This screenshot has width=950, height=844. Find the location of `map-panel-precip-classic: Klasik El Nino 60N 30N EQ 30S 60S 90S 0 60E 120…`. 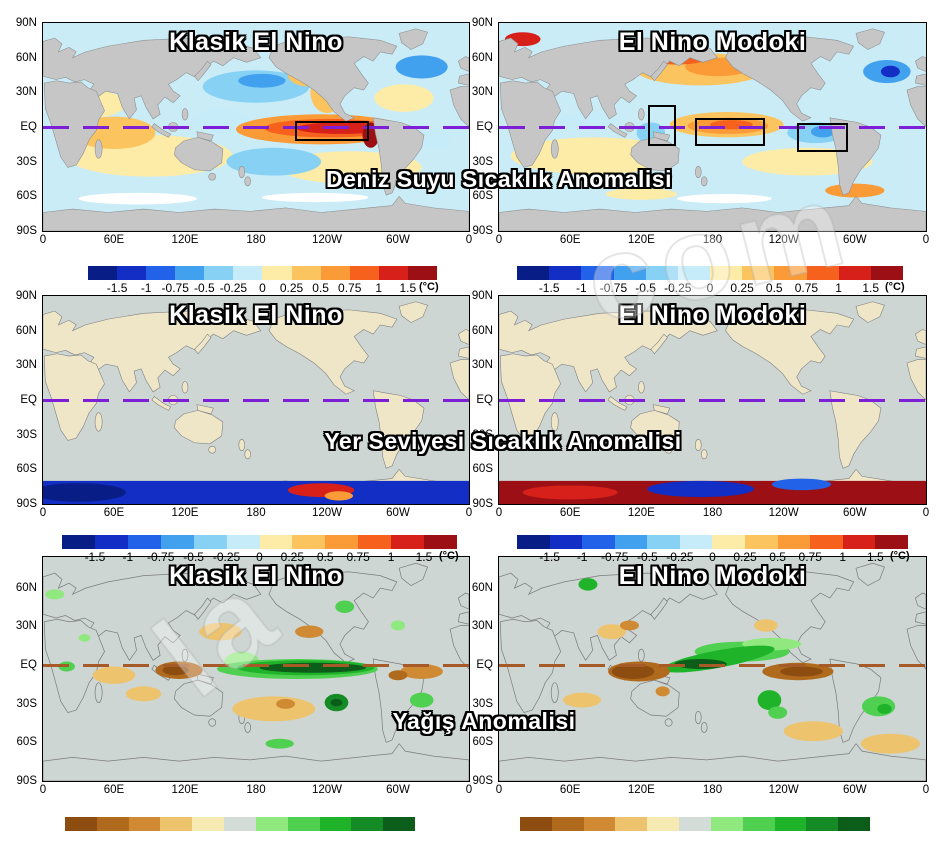

map-panel-precip-classic: Klasik El Nino 60N 30N EQ 30S 60S 90S 0 60E 120… is located at coordinates (244, 676).